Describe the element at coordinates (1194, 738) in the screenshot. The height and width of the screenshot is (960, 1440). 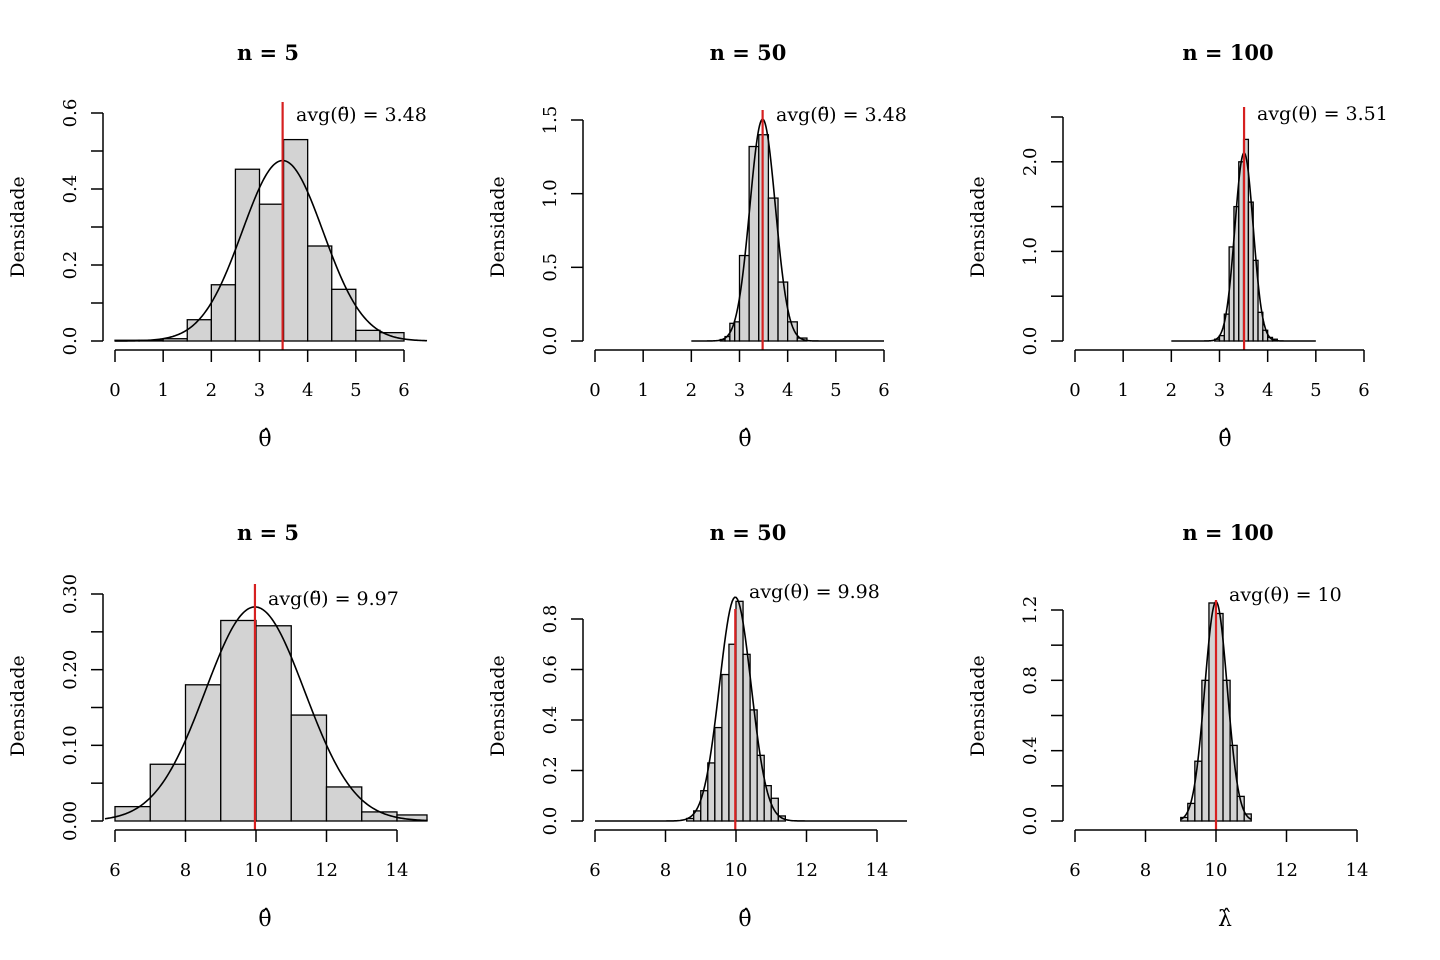
I see `plot-area: 6 8 10 12 14 0.0 0.4 0.8 1.2` at that location.